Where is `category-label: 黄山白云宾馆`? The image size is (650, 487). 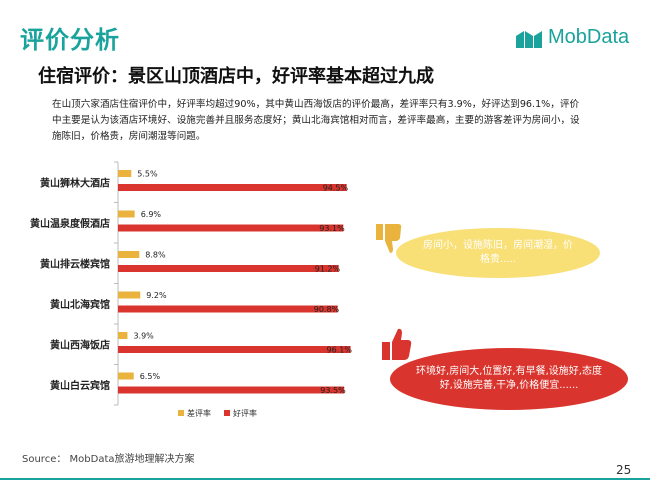
category-label: 黄山白云宾馆 is located at coordinates (80, 385).